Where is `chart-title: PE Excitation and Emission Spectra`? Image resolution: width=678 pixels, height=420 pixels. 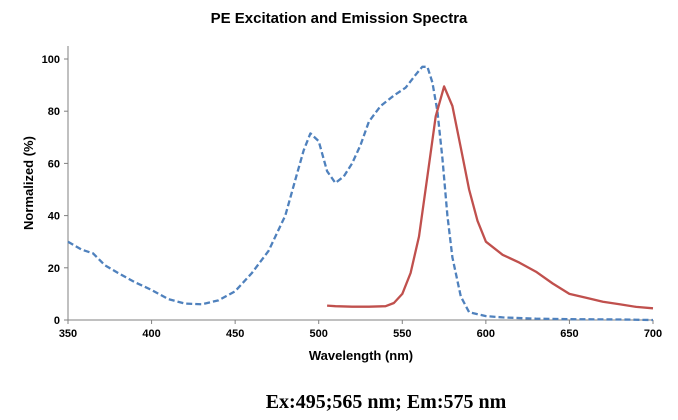 chart-title: PE Excitation and Emission Spectra is located at coordinates (339, 18).